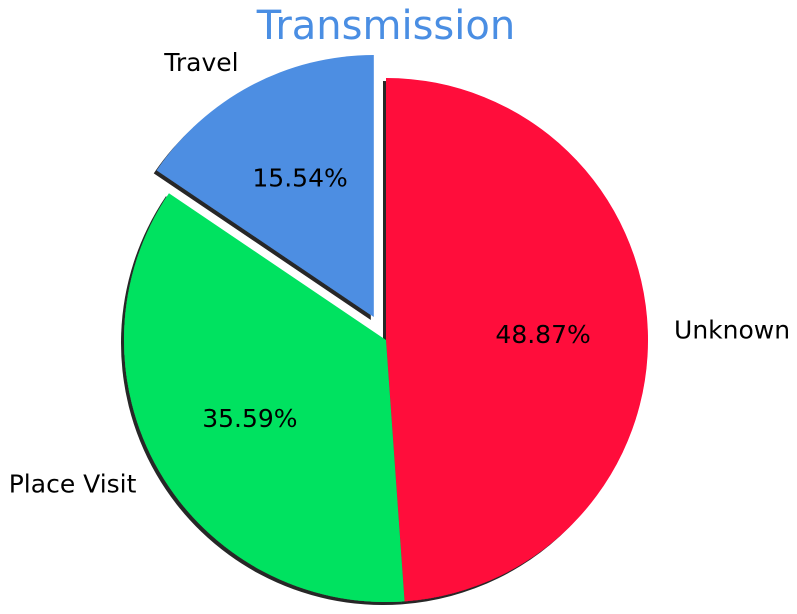 The width and height of the screenshot is (797, 614). Describe the element at coordinates (73, 484) in the screenshot. I see `pie-category-label-place-visit: Place Visit` at that location.